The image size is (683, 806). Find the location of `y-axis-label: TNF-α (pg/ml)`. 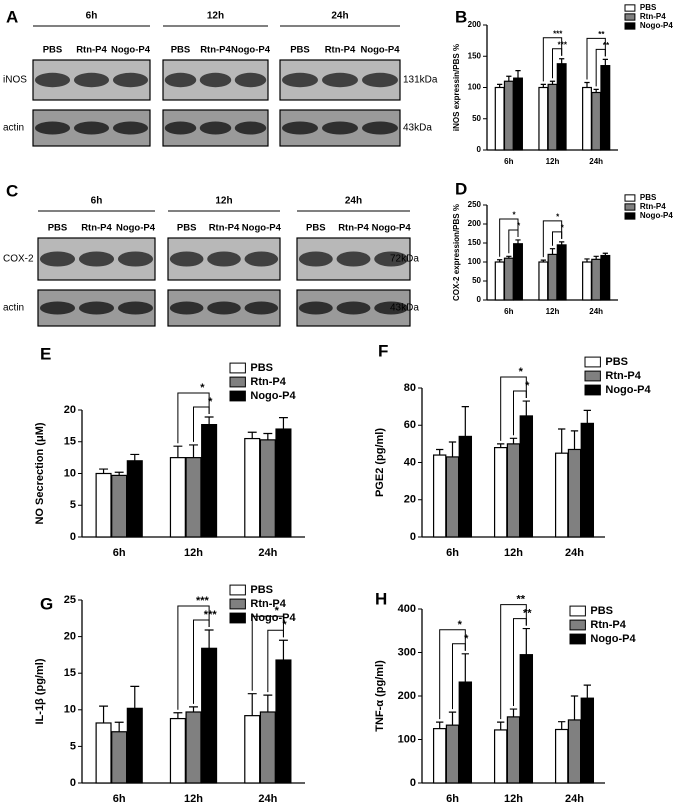

y-axis-label: TNF-α (pg/ml) is located at coordinates (380, 696).